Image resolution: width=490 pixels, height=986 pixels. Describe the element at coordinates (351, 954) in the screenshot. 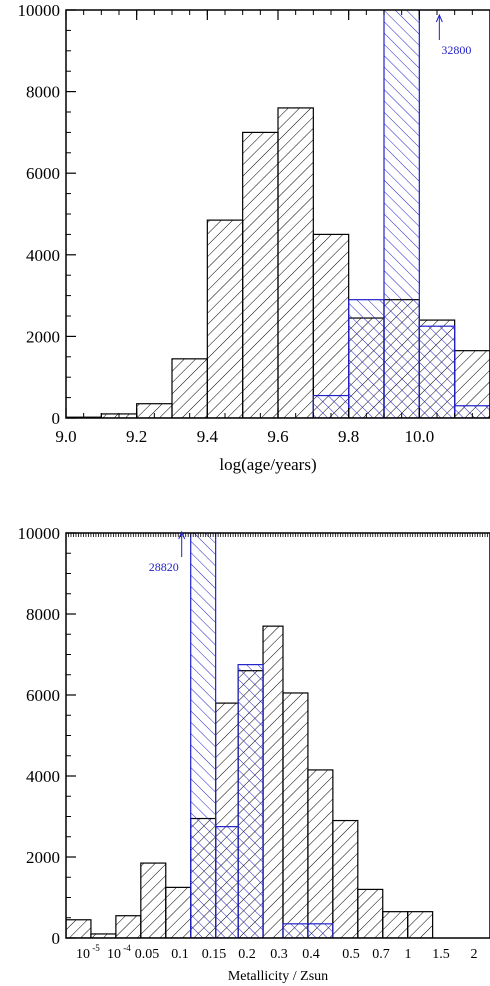

I see `x-tick-label: 0.5` at that location.